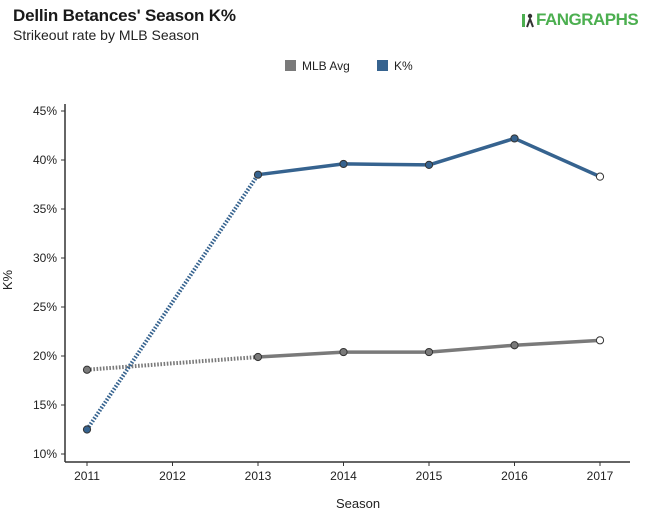 The image size is (650, 524). I want to click on x-tick-label: 2015, so click(429, 476).